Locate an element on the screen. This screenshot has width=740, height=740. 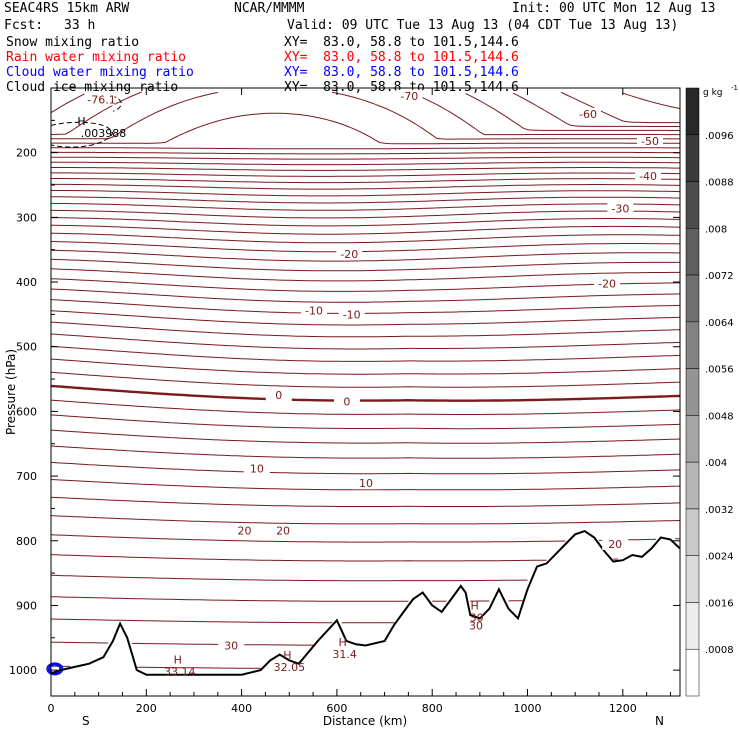
isotherm-30-seg1 is located at coordinates (198, 667).